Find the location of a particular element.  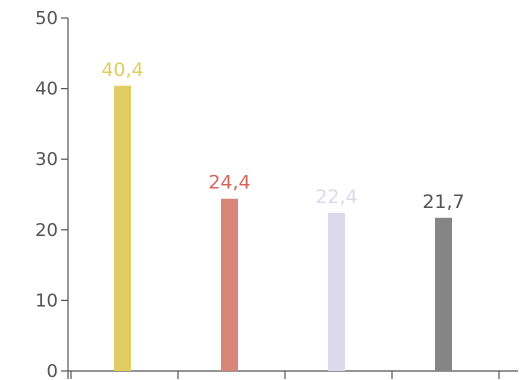

y-axis: 0 10 20 30 40 50 is located at coordinates (52, 194).